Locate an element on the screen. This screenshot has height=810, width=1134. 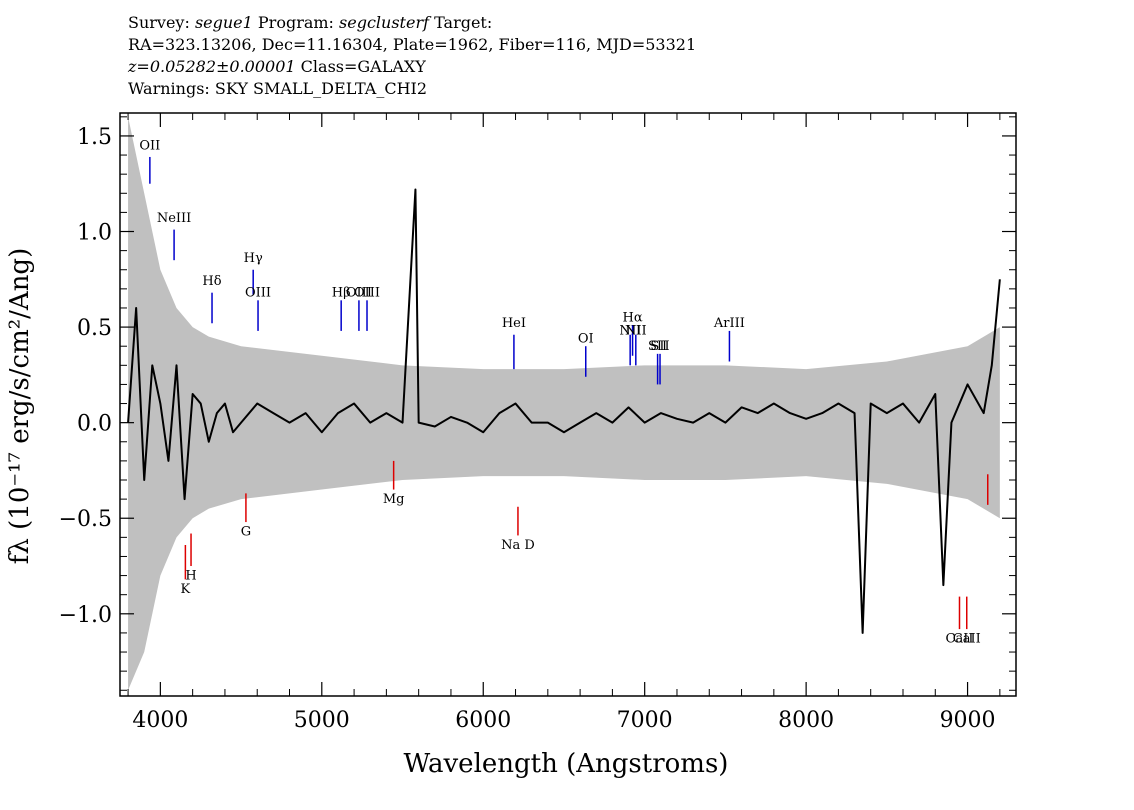
y-tick-label: 1.0 is located at coordinates (94, 233).